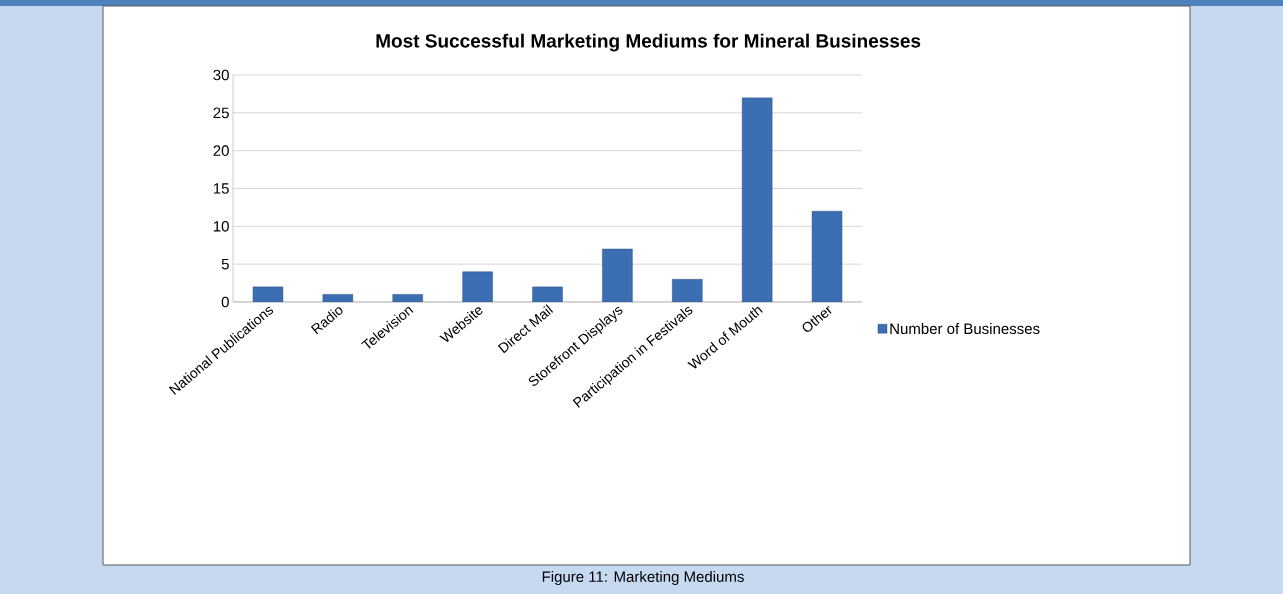  What do you see at coordinates (225, 302) in the screenshot?
I see `y-tick-label: 0` at bounding box center [225, 302].